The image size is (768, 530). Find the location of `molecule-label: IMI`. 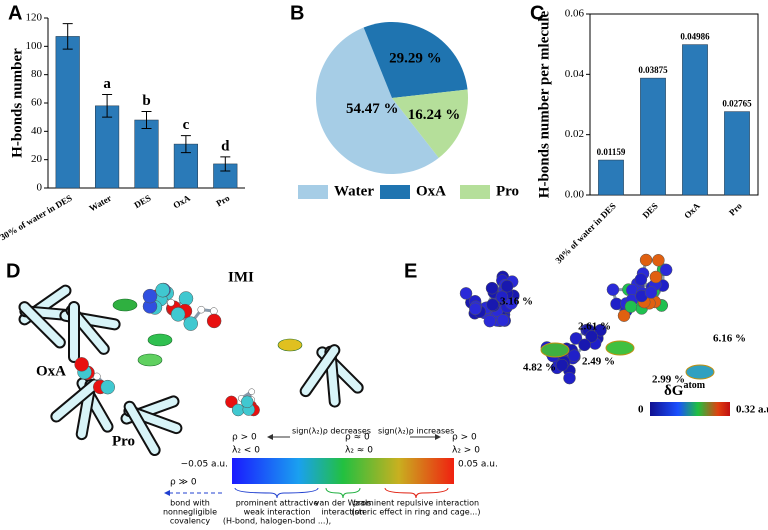

molecule-label: IMI is located at coordinates (241, 277).